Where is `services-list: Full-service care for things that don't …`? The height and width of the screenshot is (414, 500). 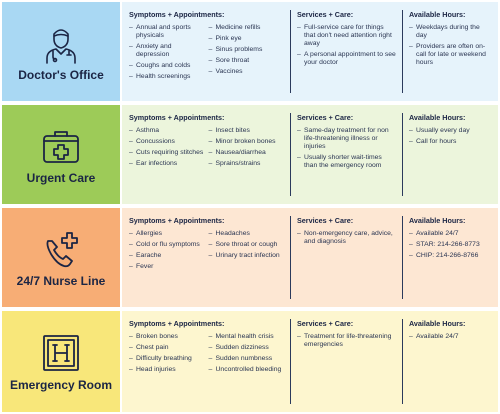
services-list: Full-service care for things that don't … is located at coordinates (346, 45).